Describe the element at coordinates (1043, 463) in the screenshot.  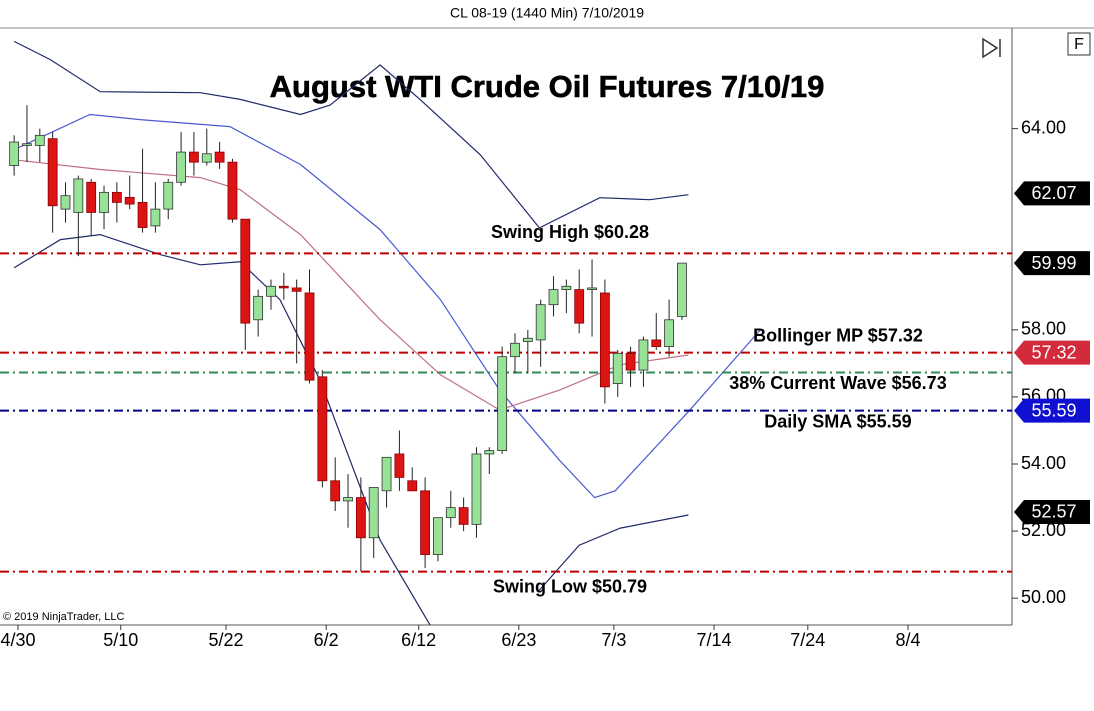
I see `y-tick-label: 54.00` at that location.